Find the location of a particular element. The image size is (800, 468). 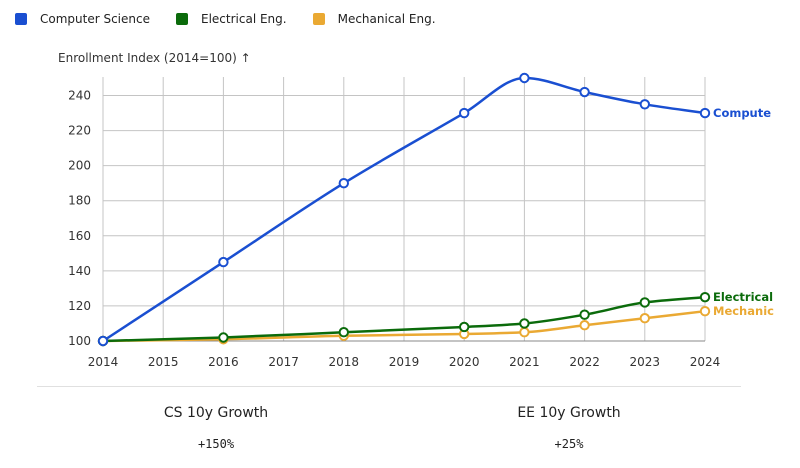

y-tick-label-120: 120 is located at coordinates (79, 306).